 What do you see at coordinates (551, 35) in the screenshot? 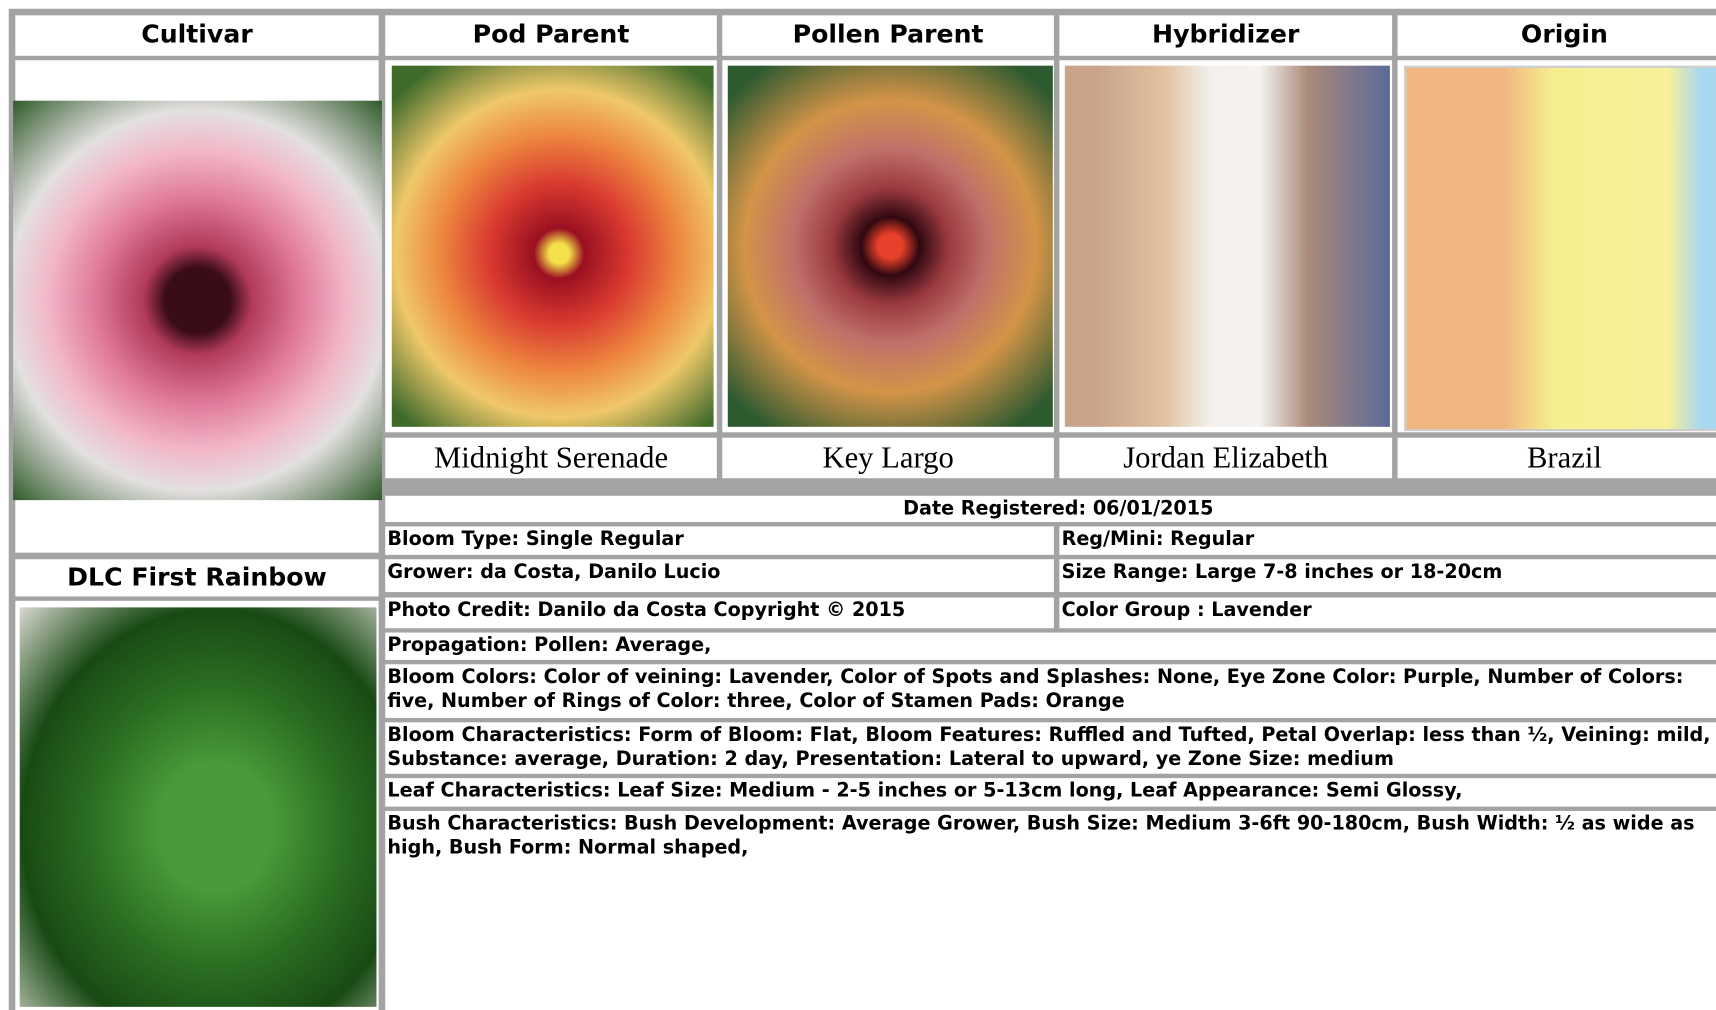
I see `header-cell: Pod Parent` at bounding box center [551, 35].